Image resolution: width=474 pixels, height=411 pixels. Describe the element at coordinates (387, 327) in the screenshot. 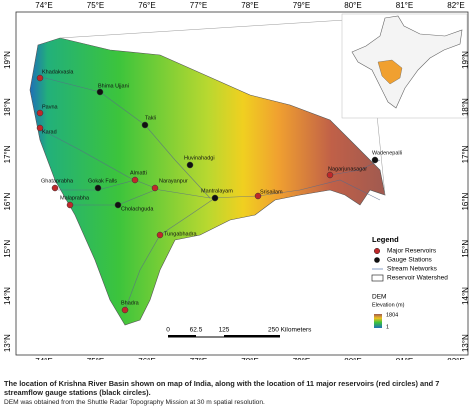

I see `legend-dem-min: 1` at that location.